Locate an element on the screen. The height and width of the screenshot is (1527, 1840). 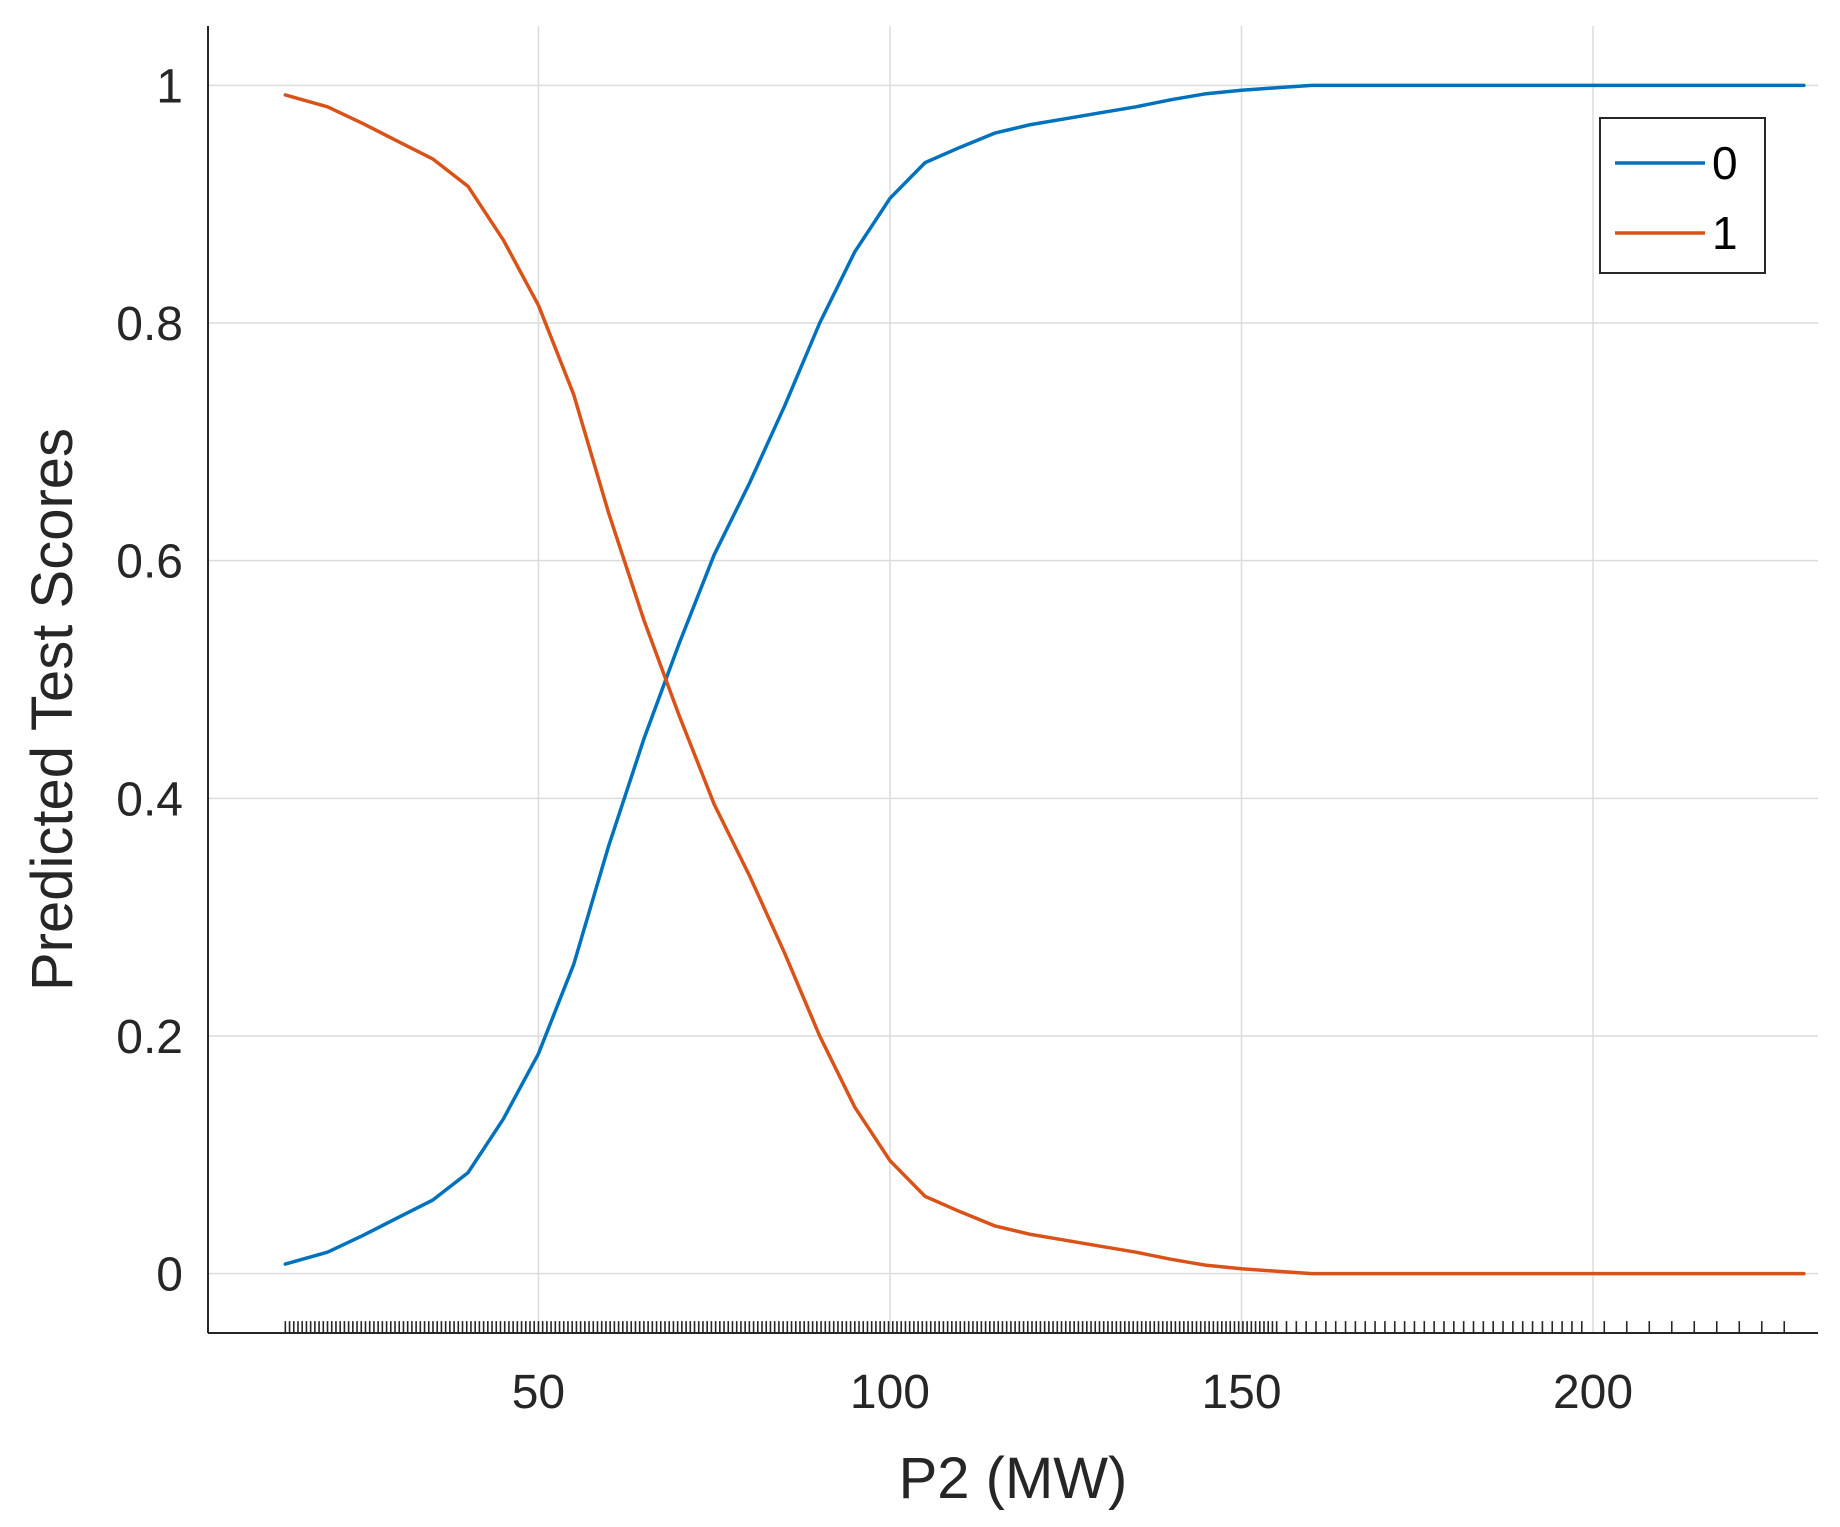
x-axis-label: P2 (MW) is located at coordinates (1013, 1478).